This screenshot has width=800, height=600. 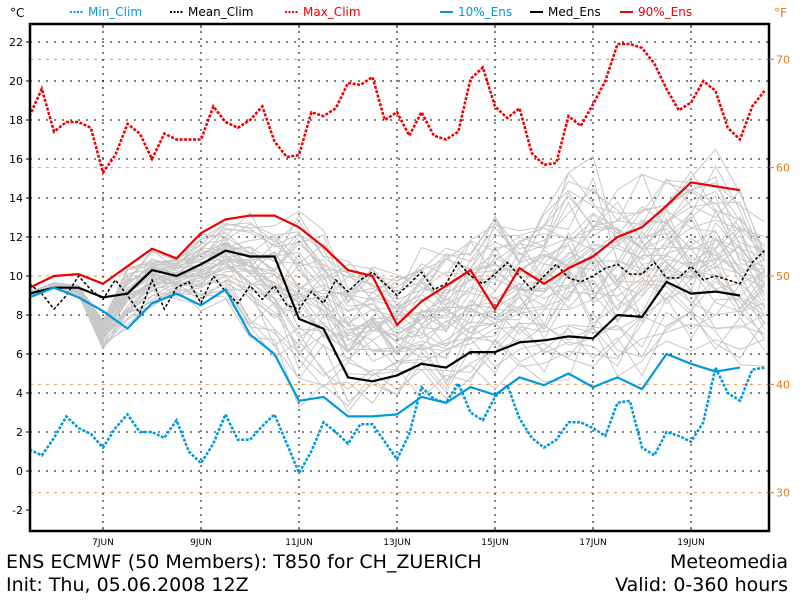 I want to click on y-right-tick-label: 60, so click(x=783, y=168).